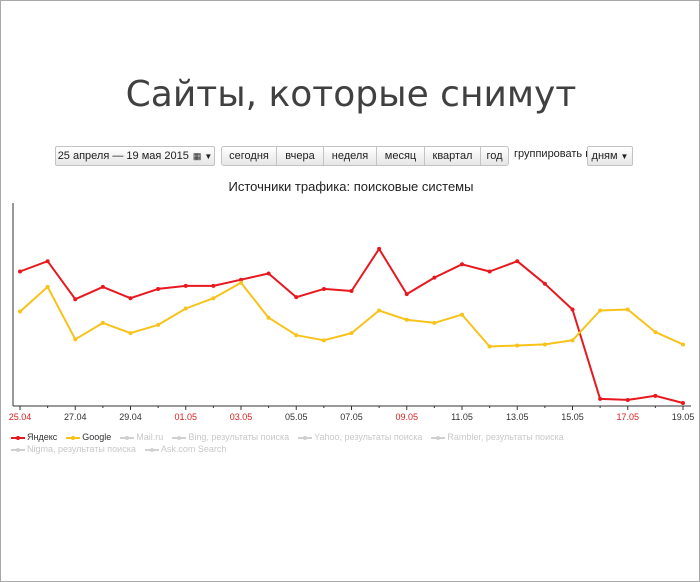 This screenshot has height=582, width=700. Describe the element at coordinates (185, 417) in the screenshot. I see `x-tick-label: 01.05` at that location.